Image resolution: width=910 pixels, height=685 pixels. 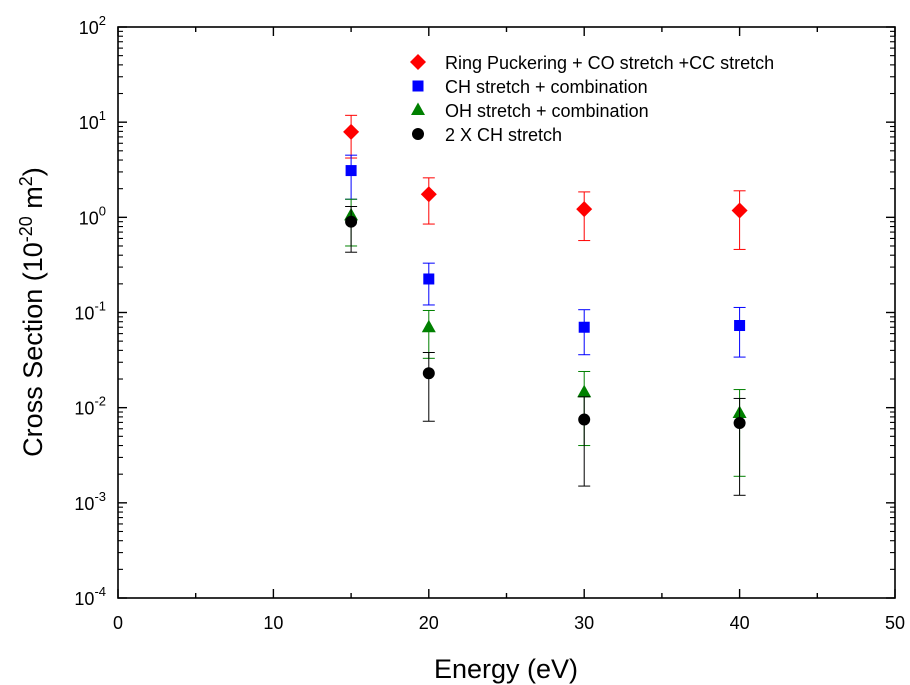 What do you see at coordinates (418, 86) in the screenshot?
I see `legend-marker-square` at bounding box center [418, 86].